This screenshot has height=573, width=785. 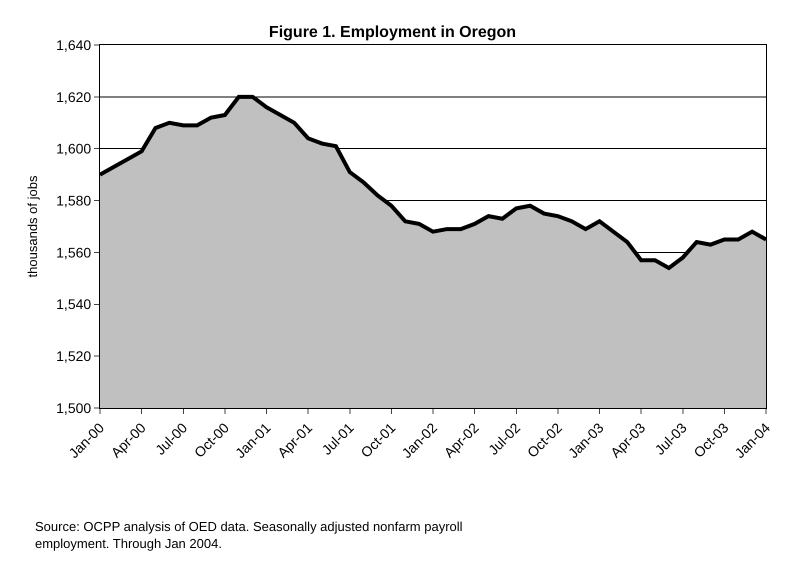 What do you see at coordinates (74, 148) in the screenshot?
I see `y-tick-label: 1,600` at bounding box center [74, 148].